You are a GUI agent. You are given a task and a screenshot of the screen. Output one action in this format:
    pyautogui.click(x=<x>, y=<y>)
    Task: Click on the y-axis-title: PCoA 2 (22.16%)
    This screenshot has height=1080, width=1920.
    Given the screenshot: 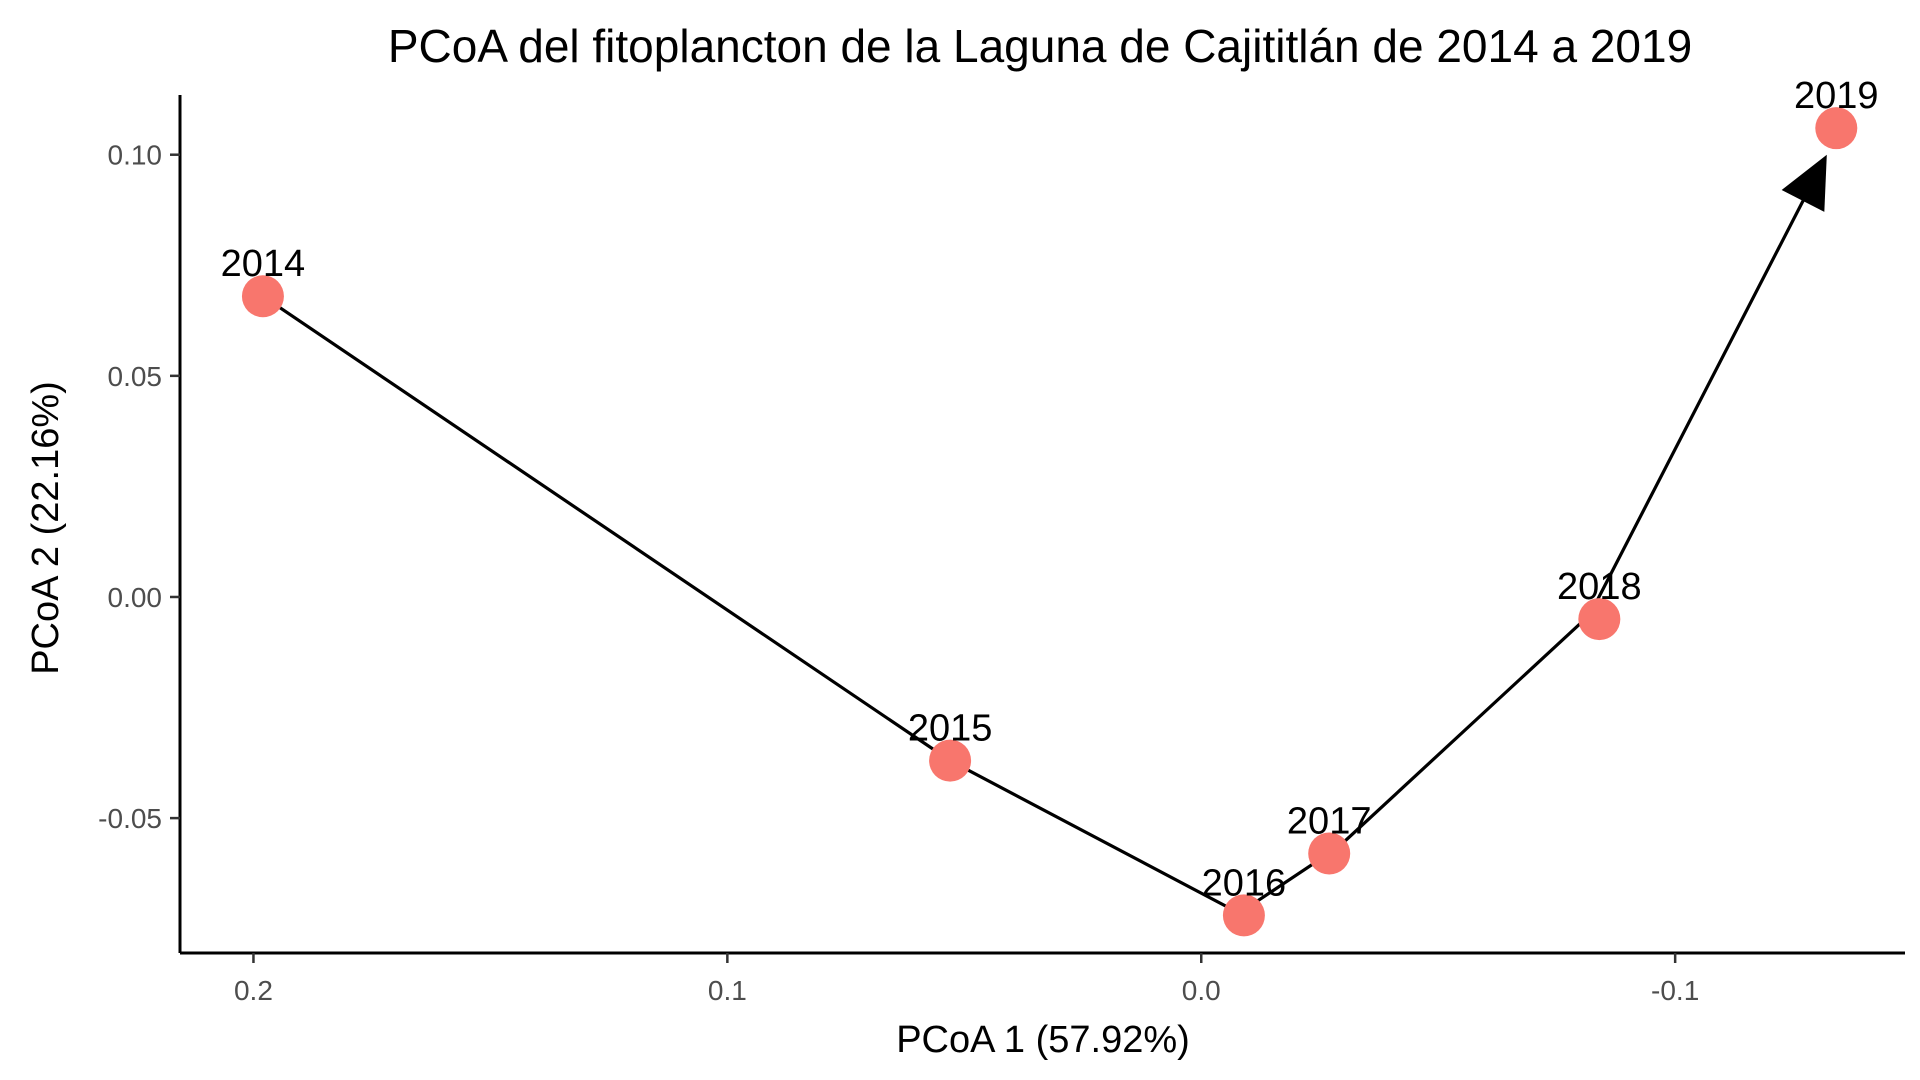 What is the action you would take?
    pyautogui.click(x=46, y=528)
    